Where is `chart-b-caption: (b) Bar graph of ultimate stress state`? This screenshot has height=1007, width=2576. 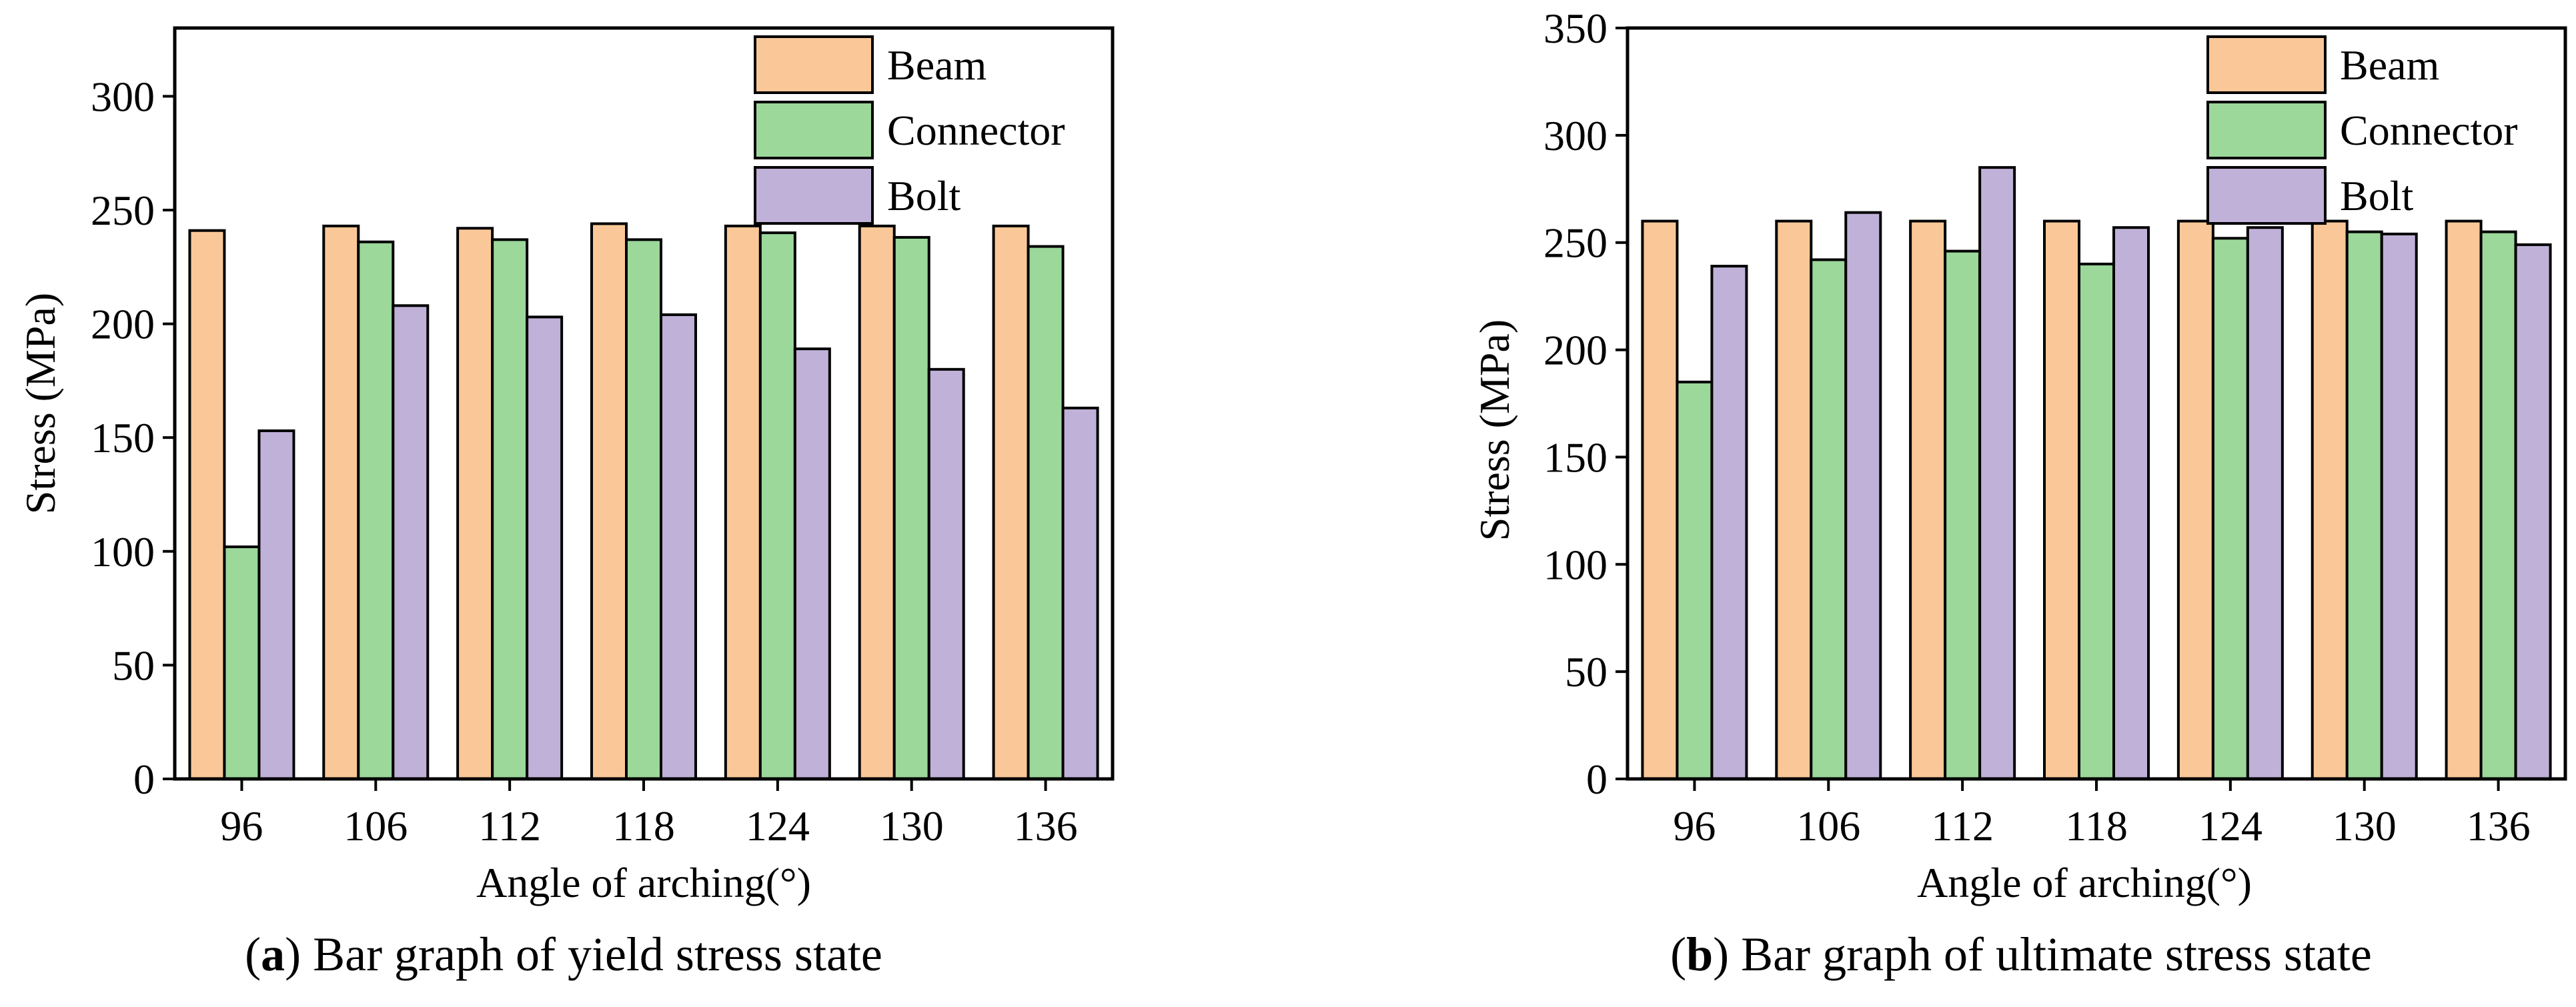 chart-b-caption: (b) Bar graph of ultimate stress state is located at coordinates (2021, 954).